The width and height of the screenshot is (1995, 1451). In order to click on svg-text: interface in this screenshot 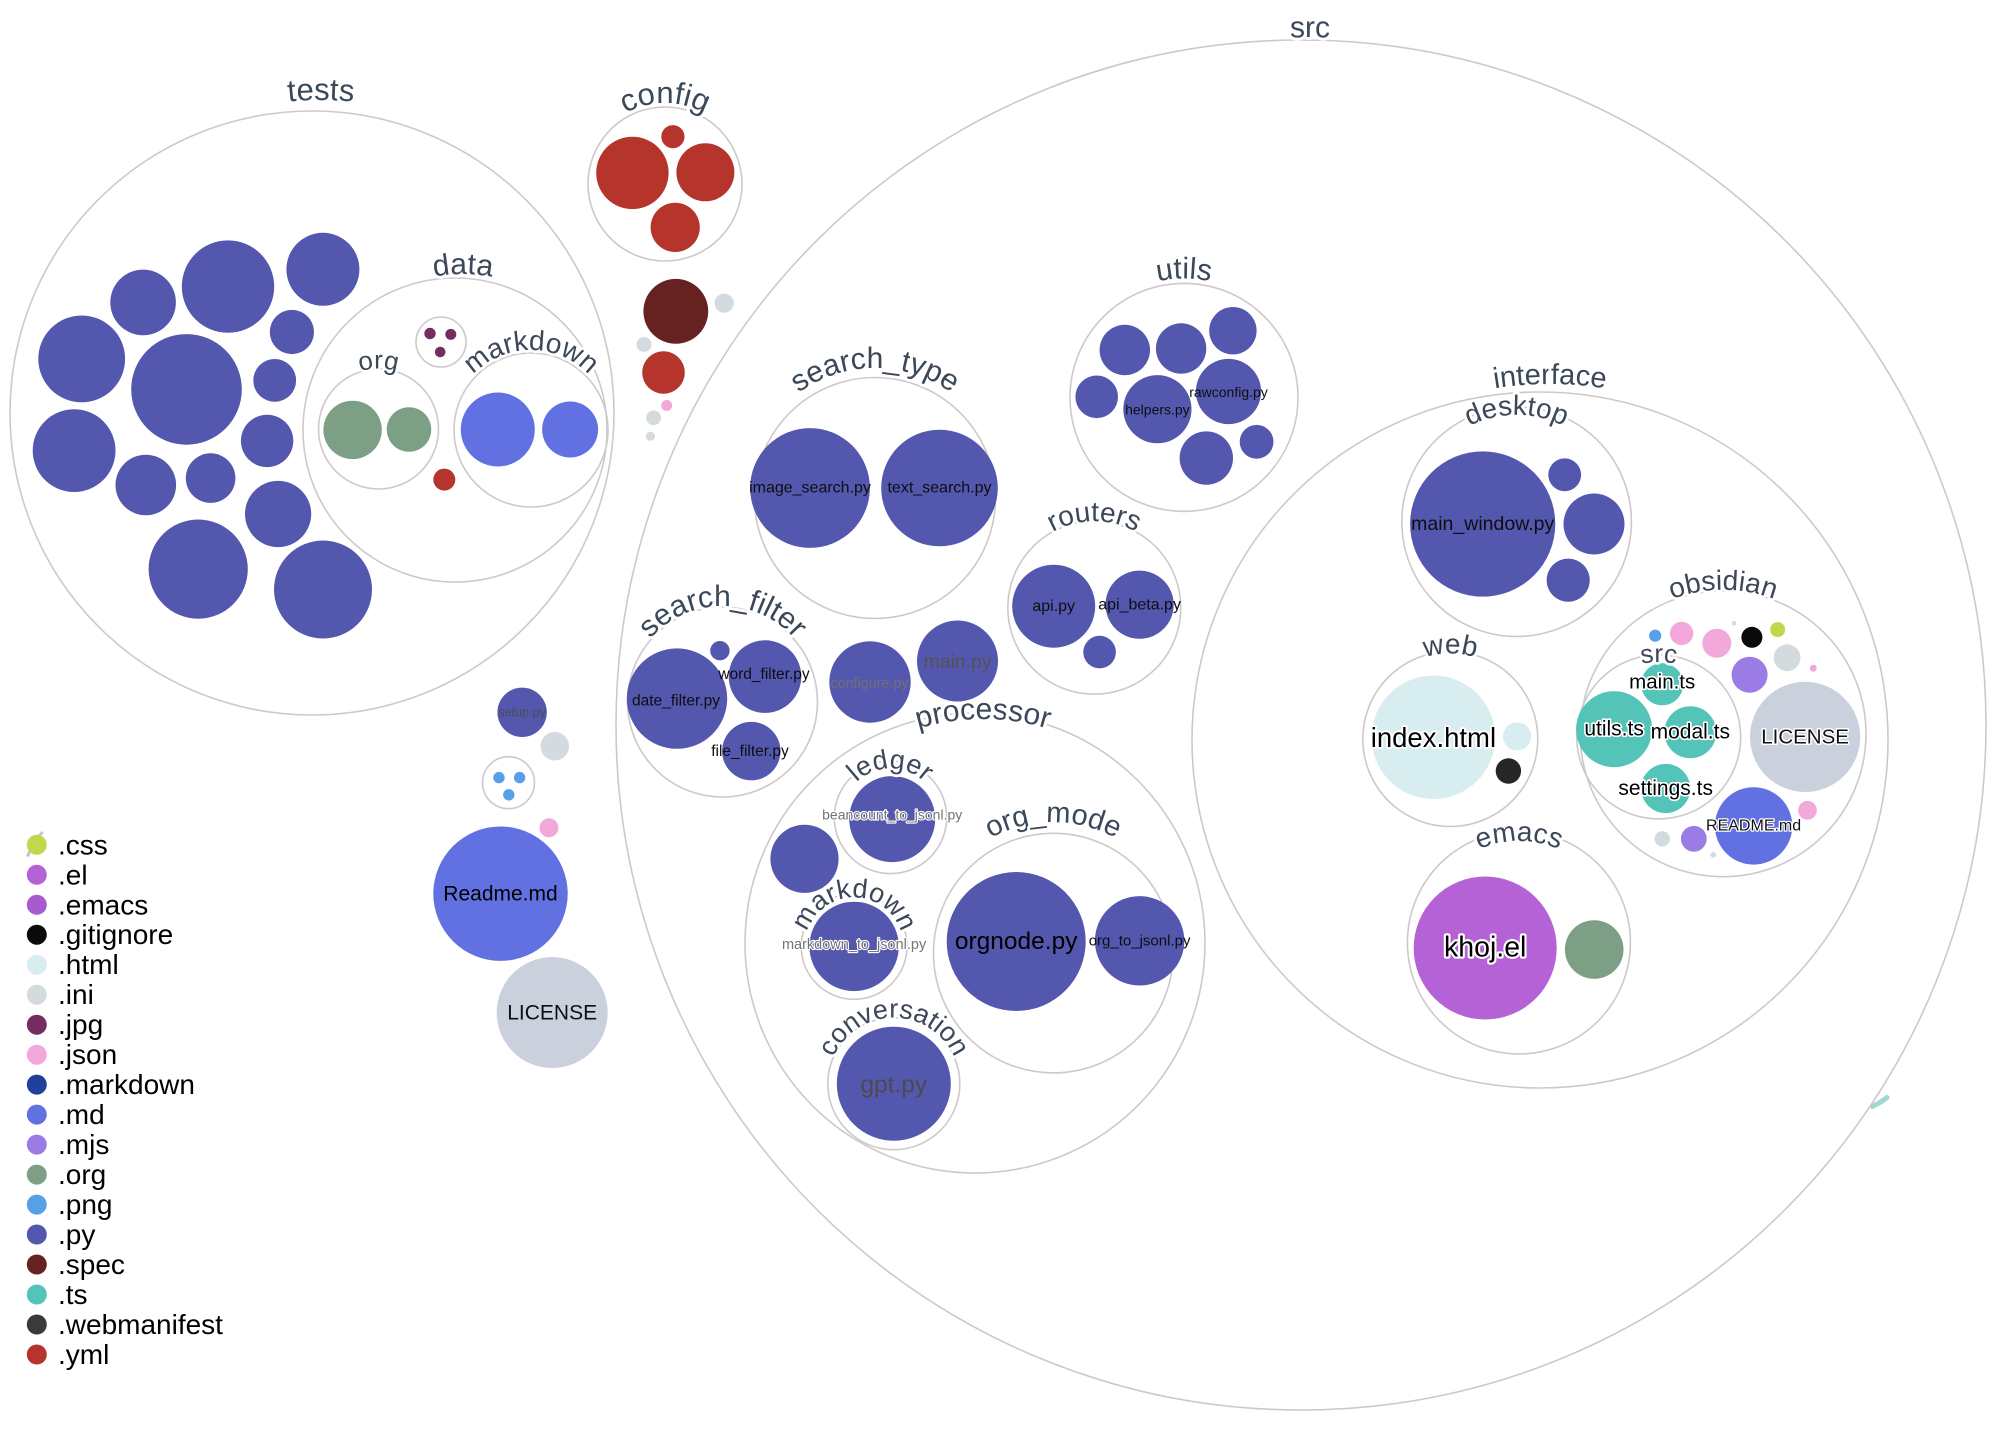, I will do `click(1550, 377)`.